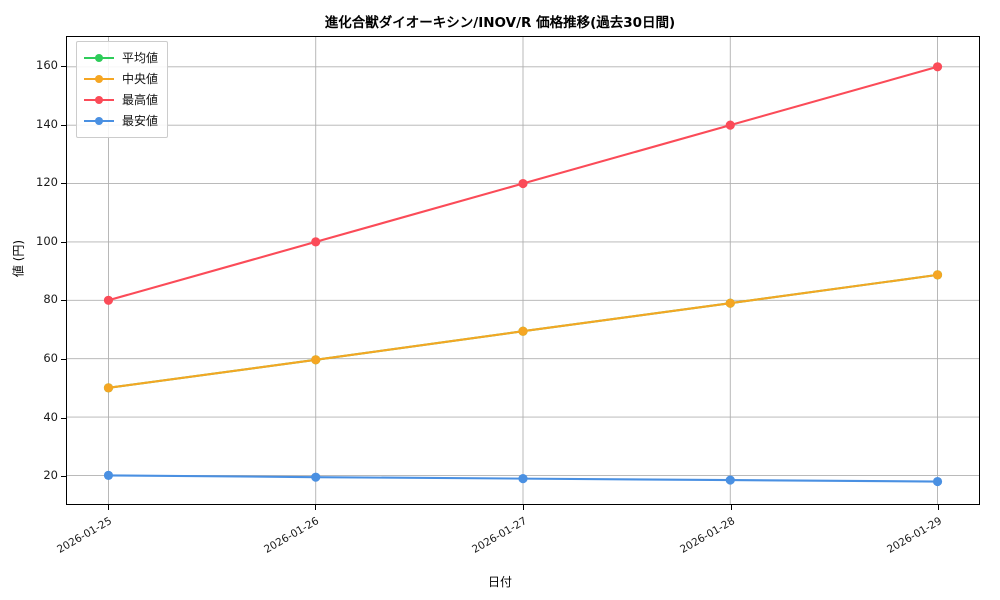 Image resolution: width=1000 pixels, height=600 pixels. I want to click on legend-item-2: 中央値, so click(121, 78).